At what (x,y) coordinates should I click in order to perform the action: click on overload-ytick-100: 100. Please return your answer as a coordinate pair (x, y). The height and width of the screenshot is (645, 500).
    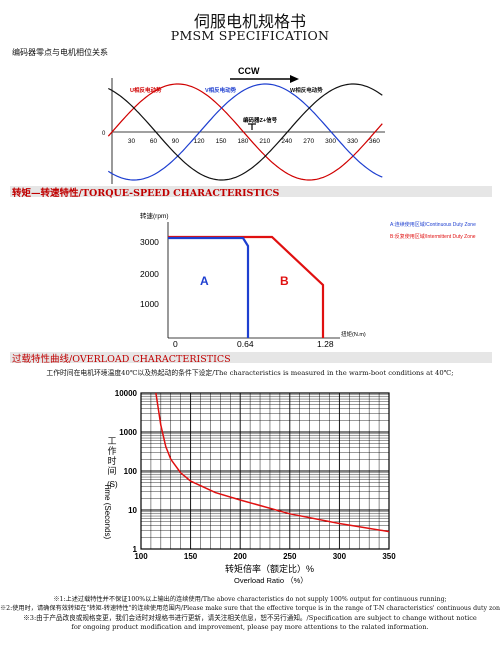
    Looking at the image, I should click on (131, 471).